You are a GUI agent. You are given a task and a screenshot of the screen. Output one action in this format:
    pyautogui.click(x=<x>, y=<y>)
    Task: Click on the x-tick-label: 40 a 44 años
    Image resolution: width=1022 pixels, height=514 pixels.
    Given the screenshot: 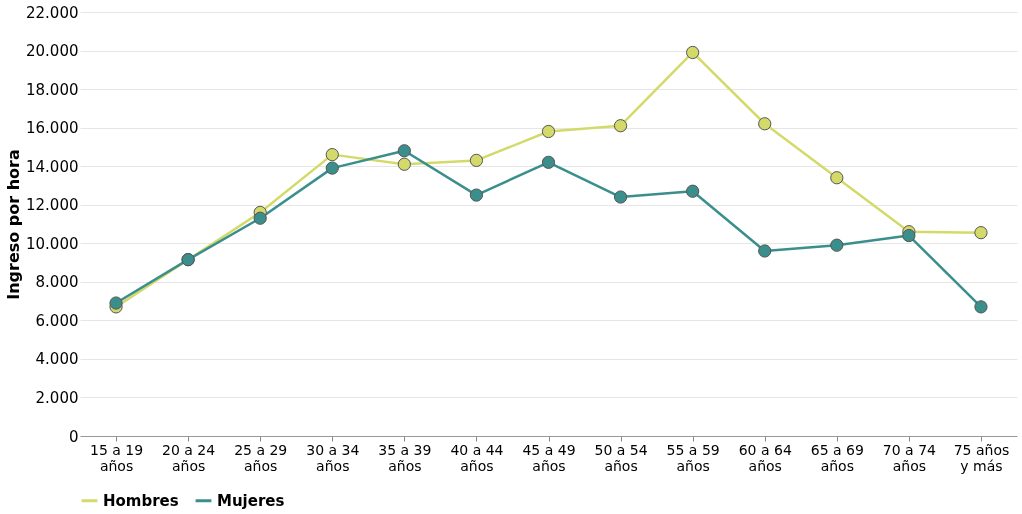 What is the action you would take?
    pyautogui.click(x=477, y=457)
    